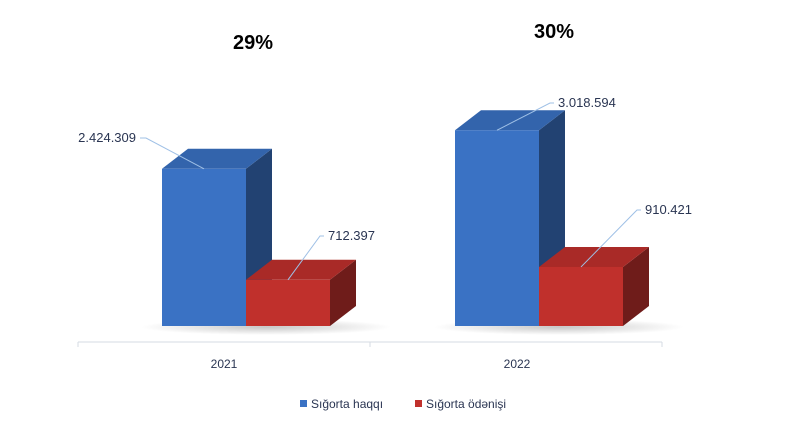 The width and height of the screenshot is (800, 427). I want to click on x-tick-label: 2022, so click(517, 364).